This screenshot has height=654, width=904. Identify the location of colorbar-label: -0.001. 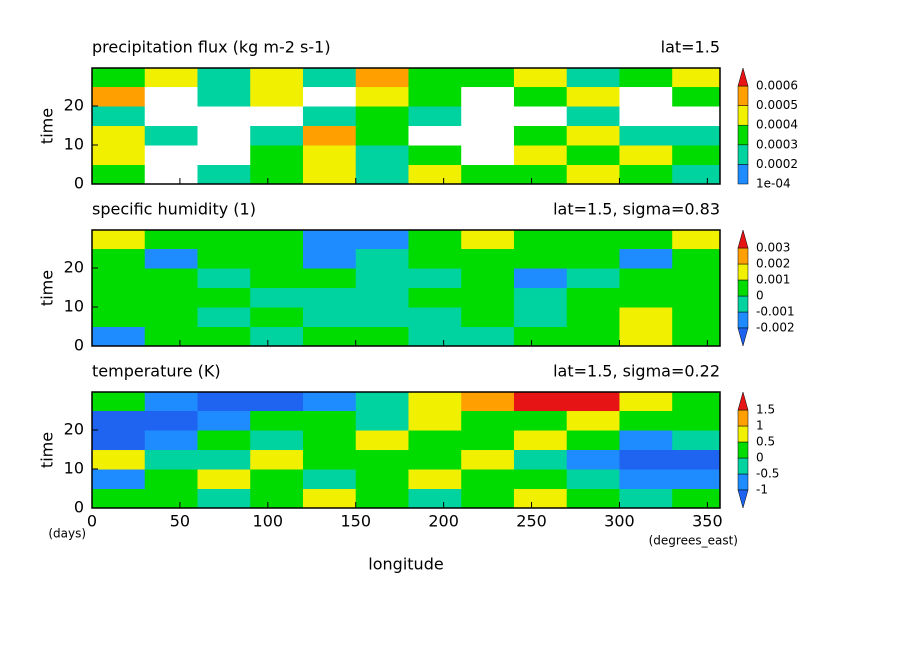
(775, 312).